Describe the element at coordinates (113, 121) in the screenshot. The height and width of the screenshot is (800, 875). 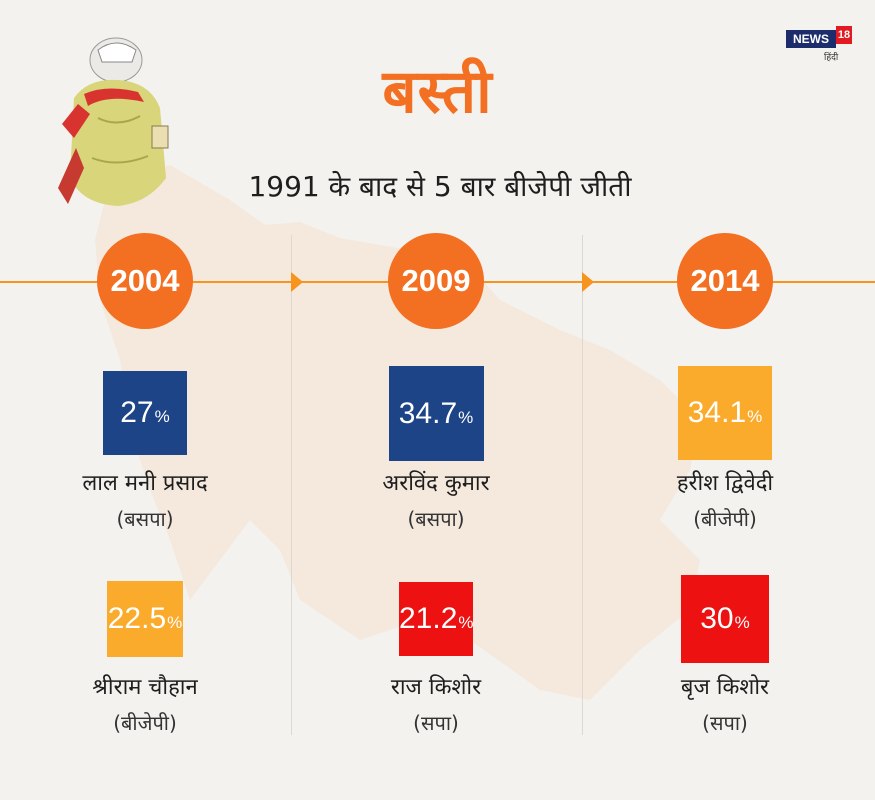
I see `politician-illustration` at that location.